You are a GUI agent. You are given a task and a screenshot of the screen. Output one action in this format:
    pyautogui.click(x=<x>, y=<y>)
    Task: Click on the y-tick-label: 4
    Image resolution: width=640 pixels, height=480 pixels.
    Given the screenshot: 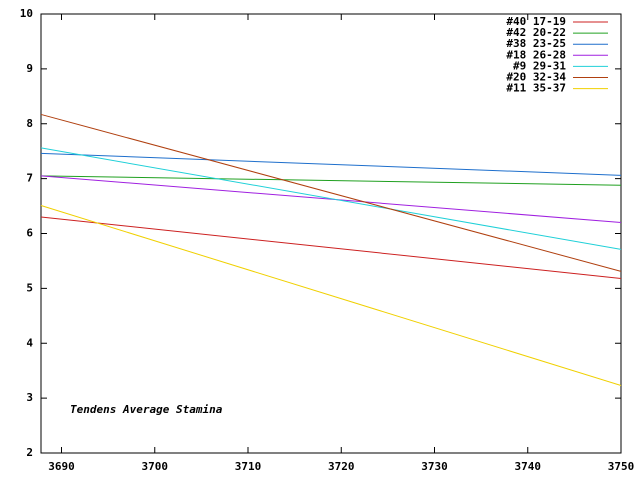 What is the action you would take?
    pyautogui.click(x=29, y=342)
    